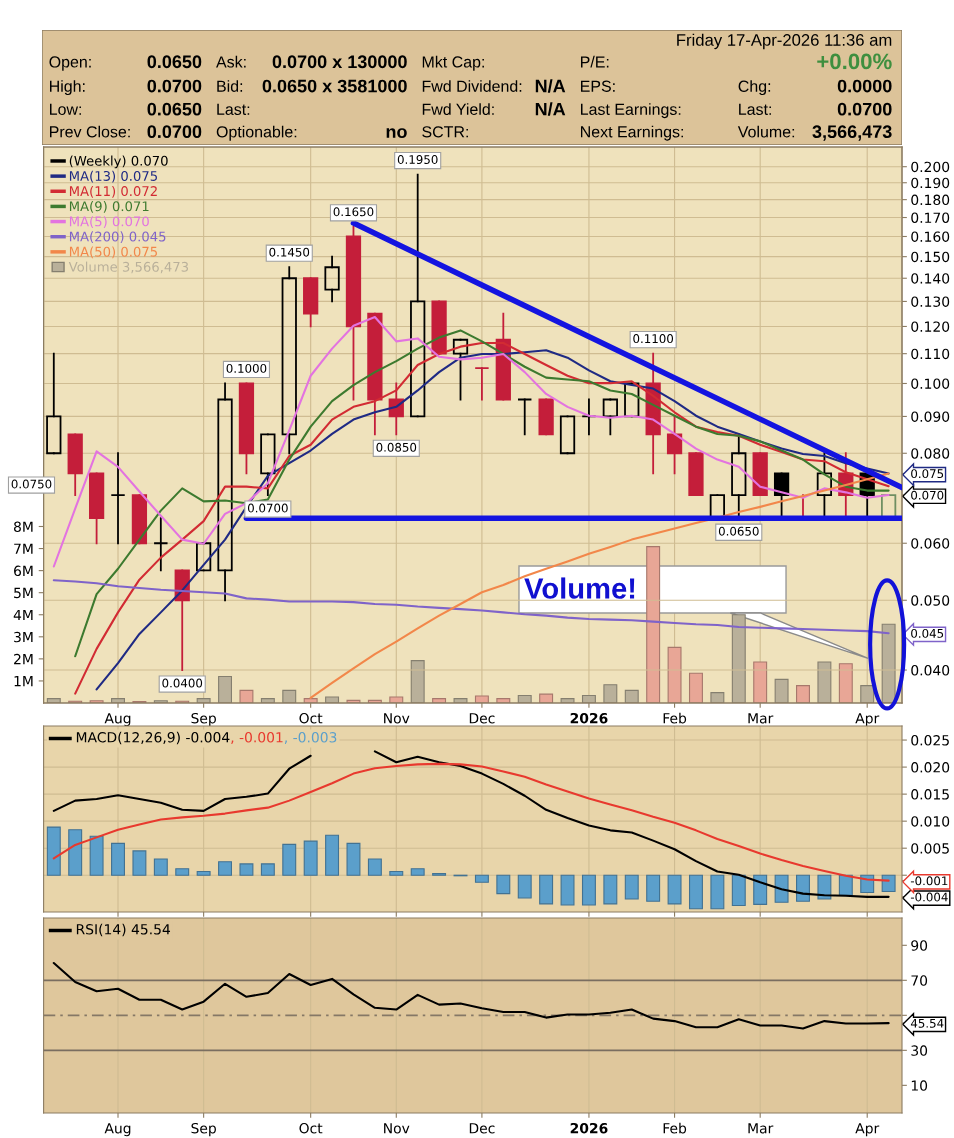 The width and height of the screenshot is (954, 1138). I want to click on x-tick-label: Nov, so click(397, 718).